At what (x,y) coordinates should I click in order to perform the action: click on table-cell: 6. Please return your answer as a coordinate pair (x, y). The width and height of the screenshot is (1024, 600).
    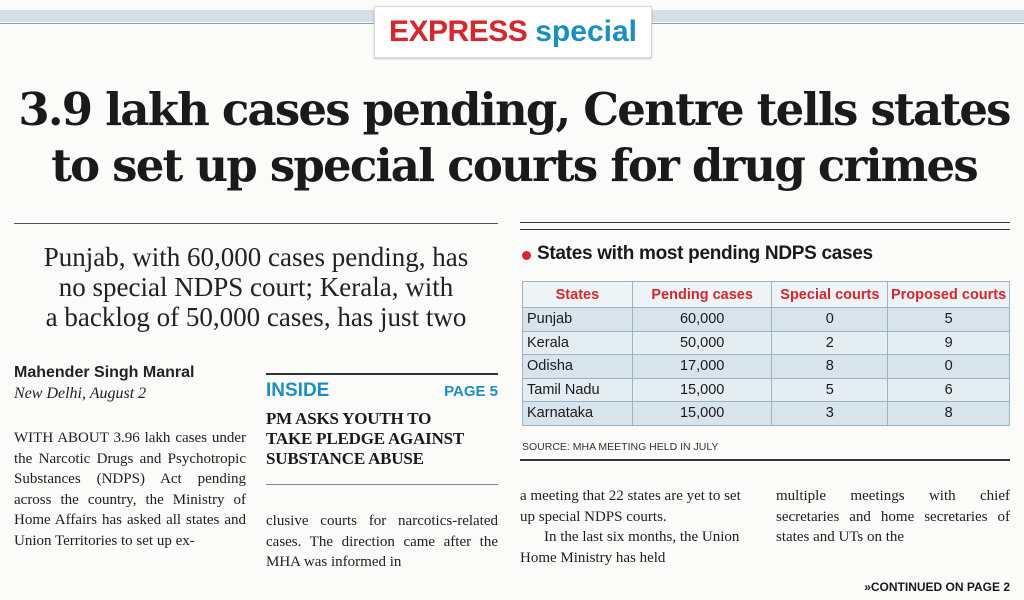
    Looking at the image, I should click on (948, 389).